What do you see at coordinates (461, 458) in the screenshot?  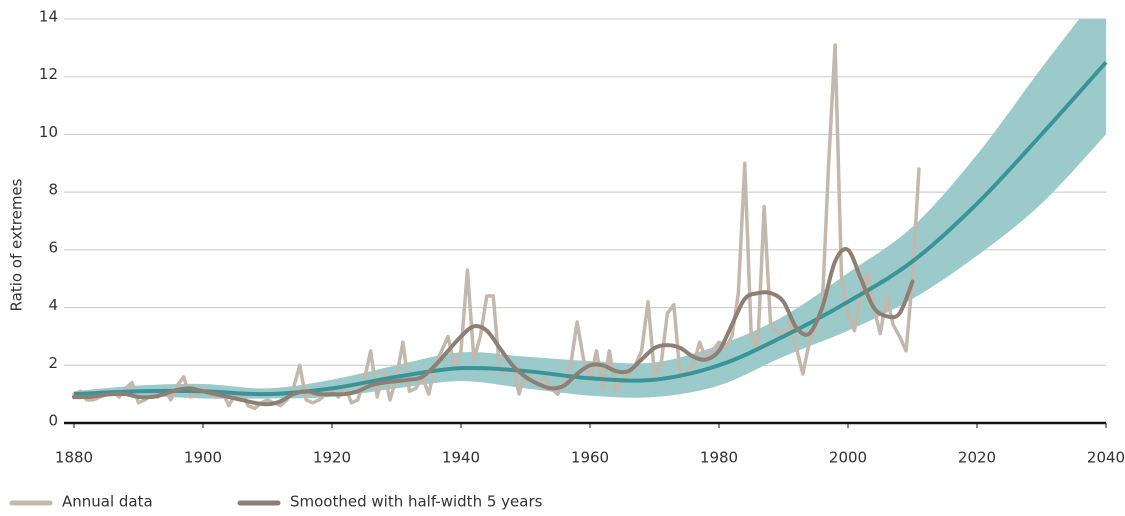 I see `x-tick-label: 1940` at bounding box center [461, 458].